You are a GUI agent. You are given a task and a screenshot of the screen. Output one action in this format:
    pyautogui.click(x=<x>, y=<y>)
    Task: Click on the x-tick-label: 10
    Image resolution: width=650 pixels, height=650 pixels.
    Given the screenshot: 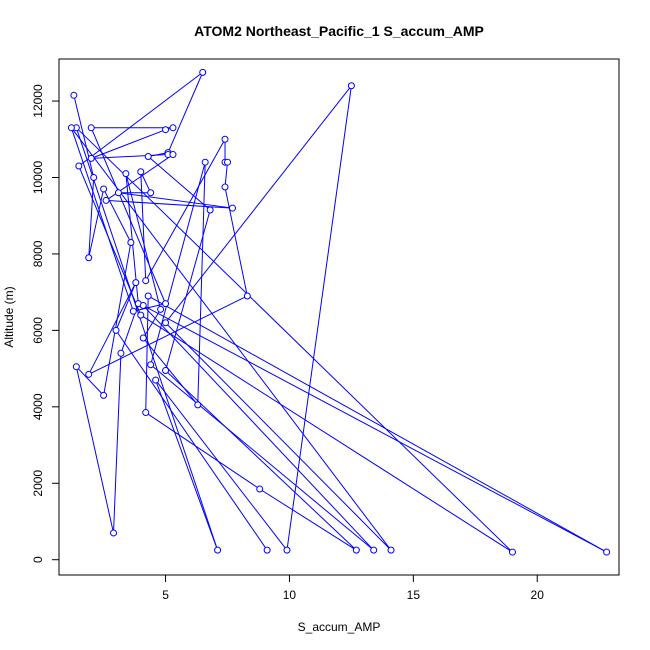 What is the action you would take?
    pyautogui.click(x=290, y=595)
    